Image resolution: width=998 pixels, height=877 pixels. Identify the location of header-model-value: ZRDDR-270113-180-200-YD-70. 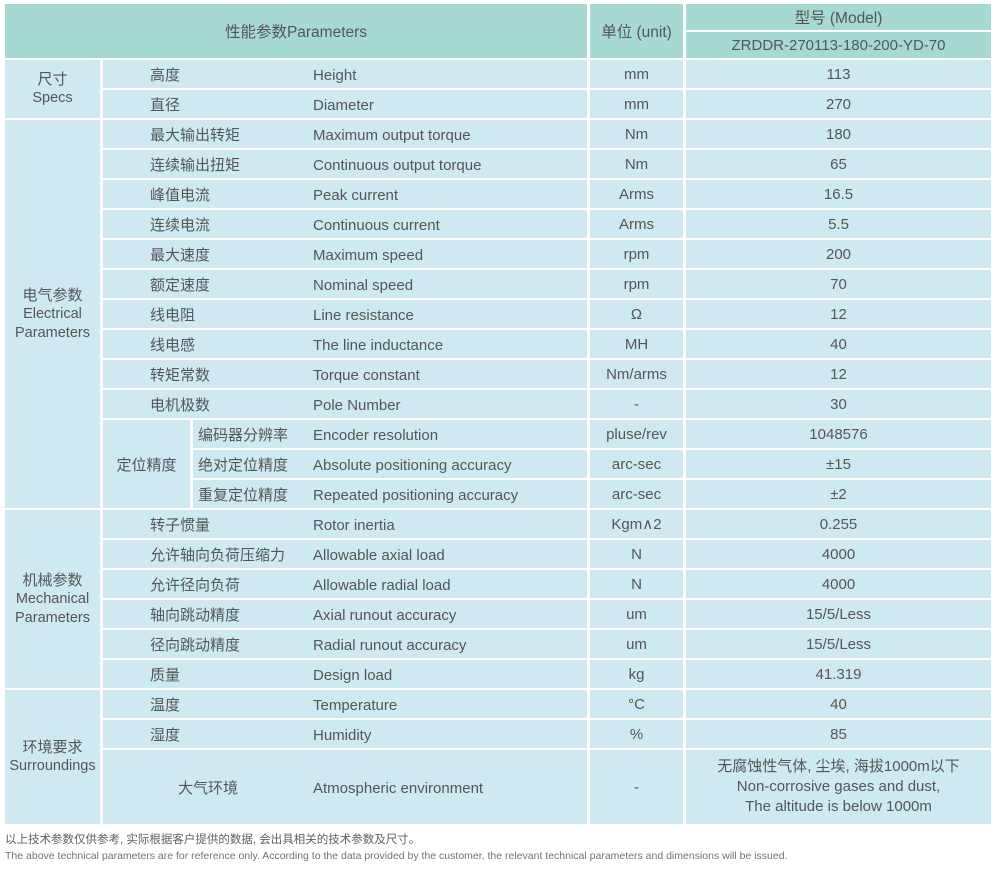
(838, 45).